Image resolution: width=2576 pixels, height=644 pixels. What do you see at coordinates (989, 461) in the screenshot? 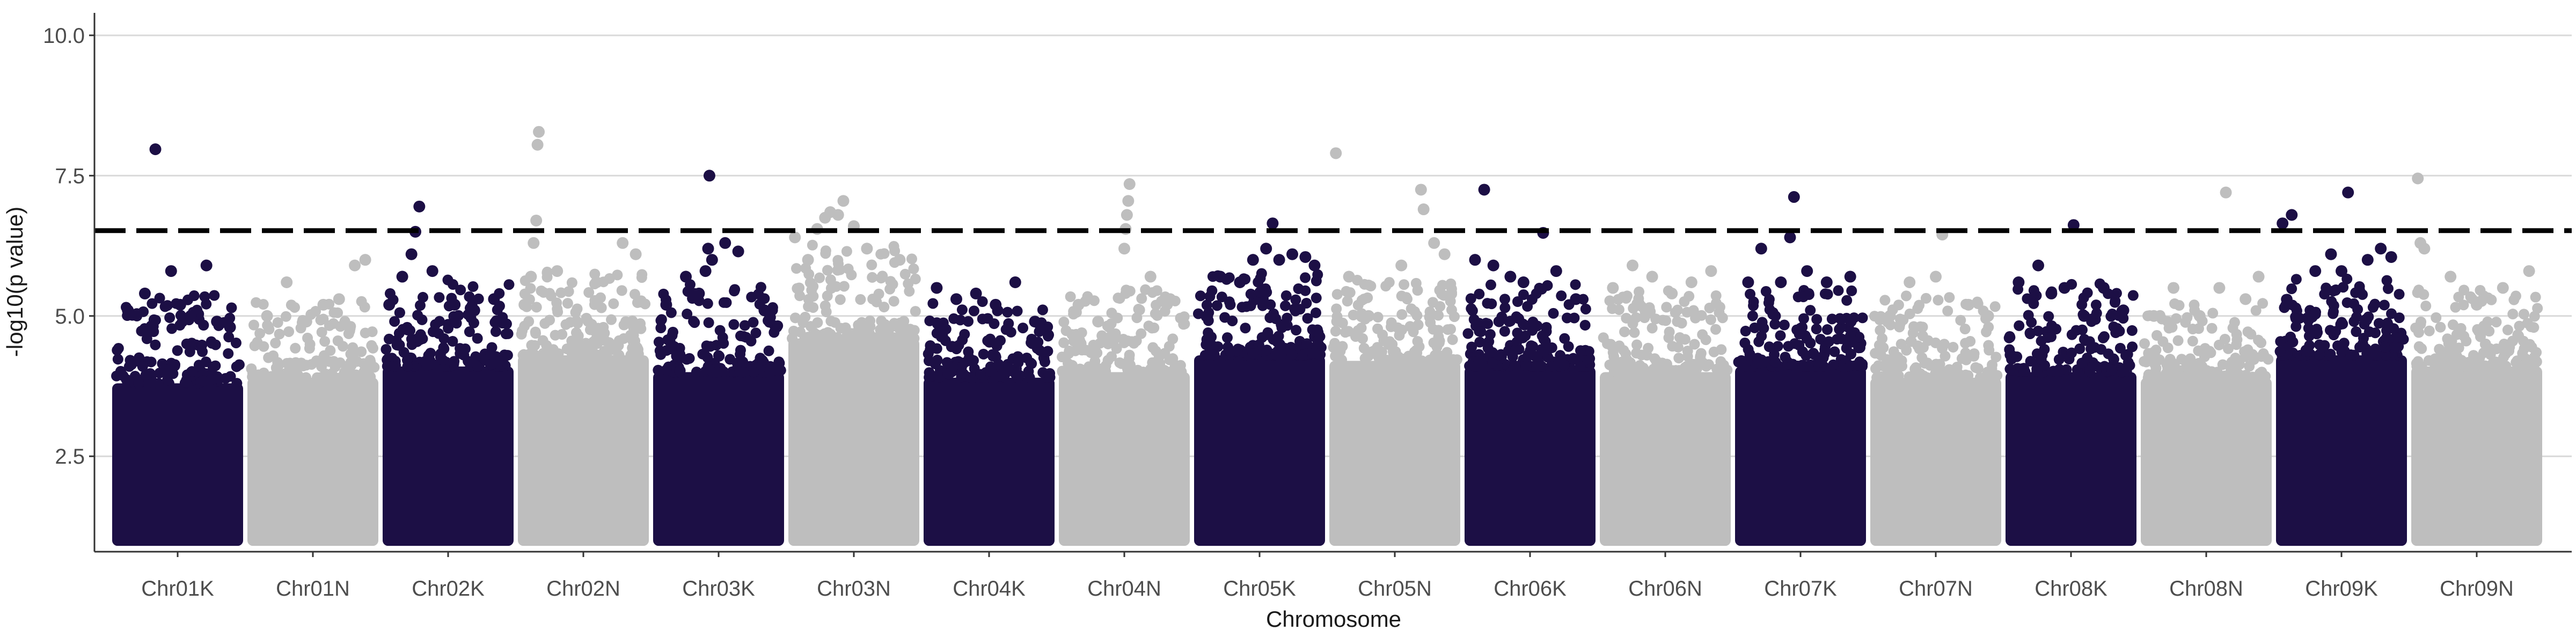
I see `dense-points-Chr04K` at bounding box center [989, 461].